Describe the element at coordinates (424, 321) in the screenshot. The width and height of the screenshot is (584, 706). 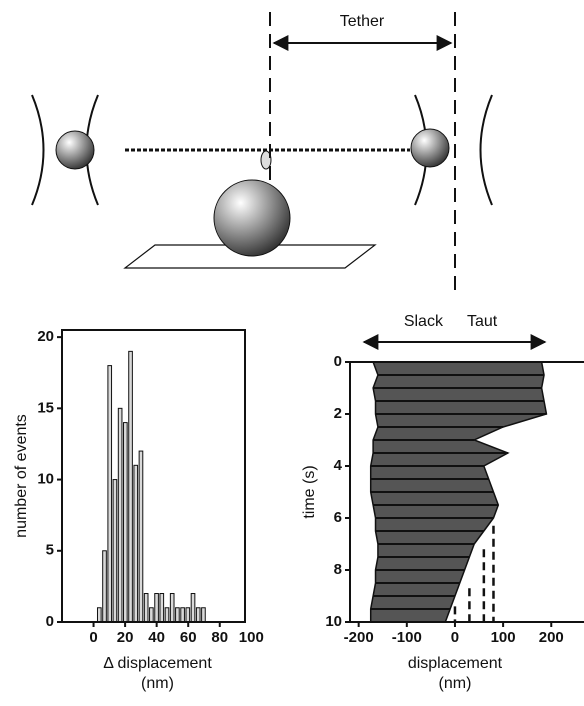
I see `slack-label: Slack` at that location.